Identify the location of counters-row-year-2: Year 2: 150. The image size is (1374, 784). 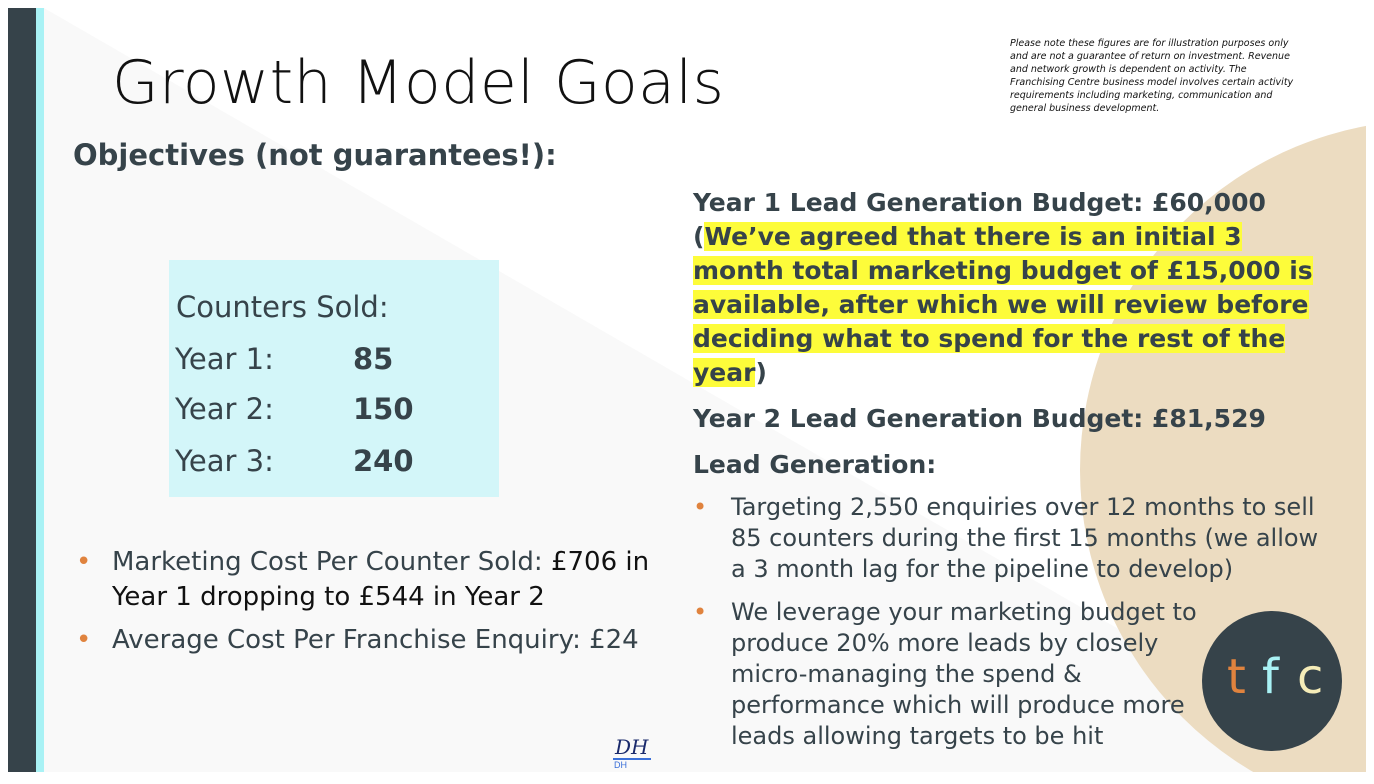
(294, 409).